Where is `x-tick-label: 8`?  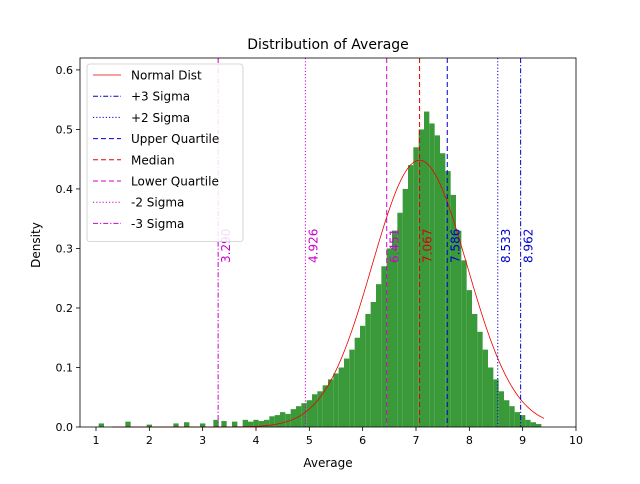
x-tick-label: 8 is located at coordinates (469, 440).